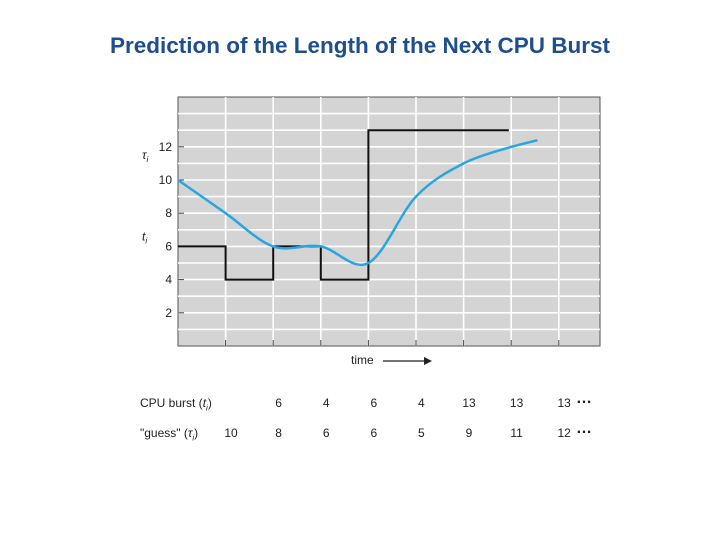  Describe the element at coordinates (144, 237) in the screenshot. I see `y-axis-label-t: ti` at that location.